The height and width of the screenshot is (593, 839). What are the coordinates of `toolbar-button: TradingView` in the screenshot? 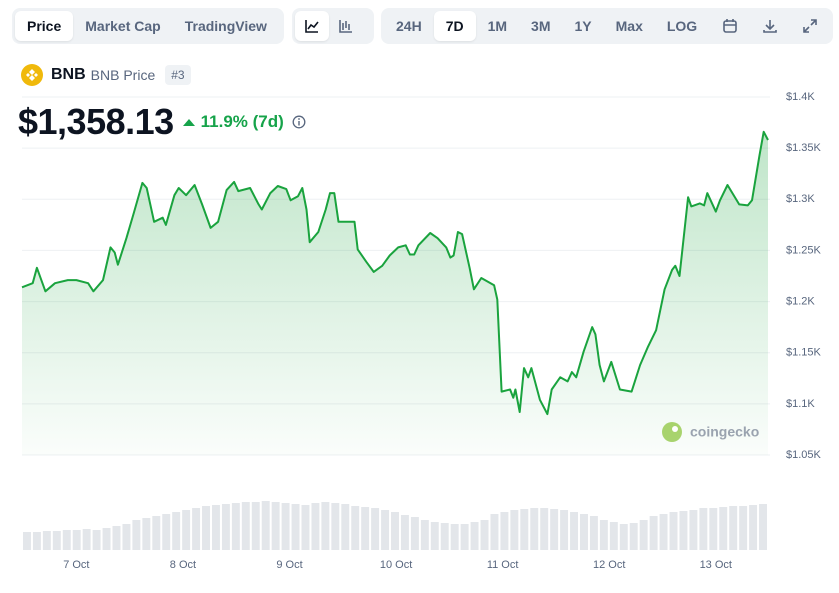 It's located at (225, 26).